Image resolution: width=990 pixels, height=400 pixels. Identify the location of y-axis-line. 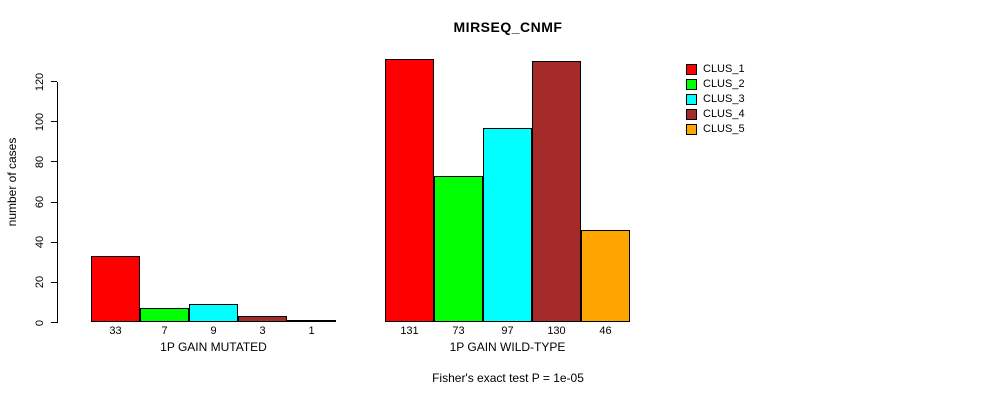
(57, 202).